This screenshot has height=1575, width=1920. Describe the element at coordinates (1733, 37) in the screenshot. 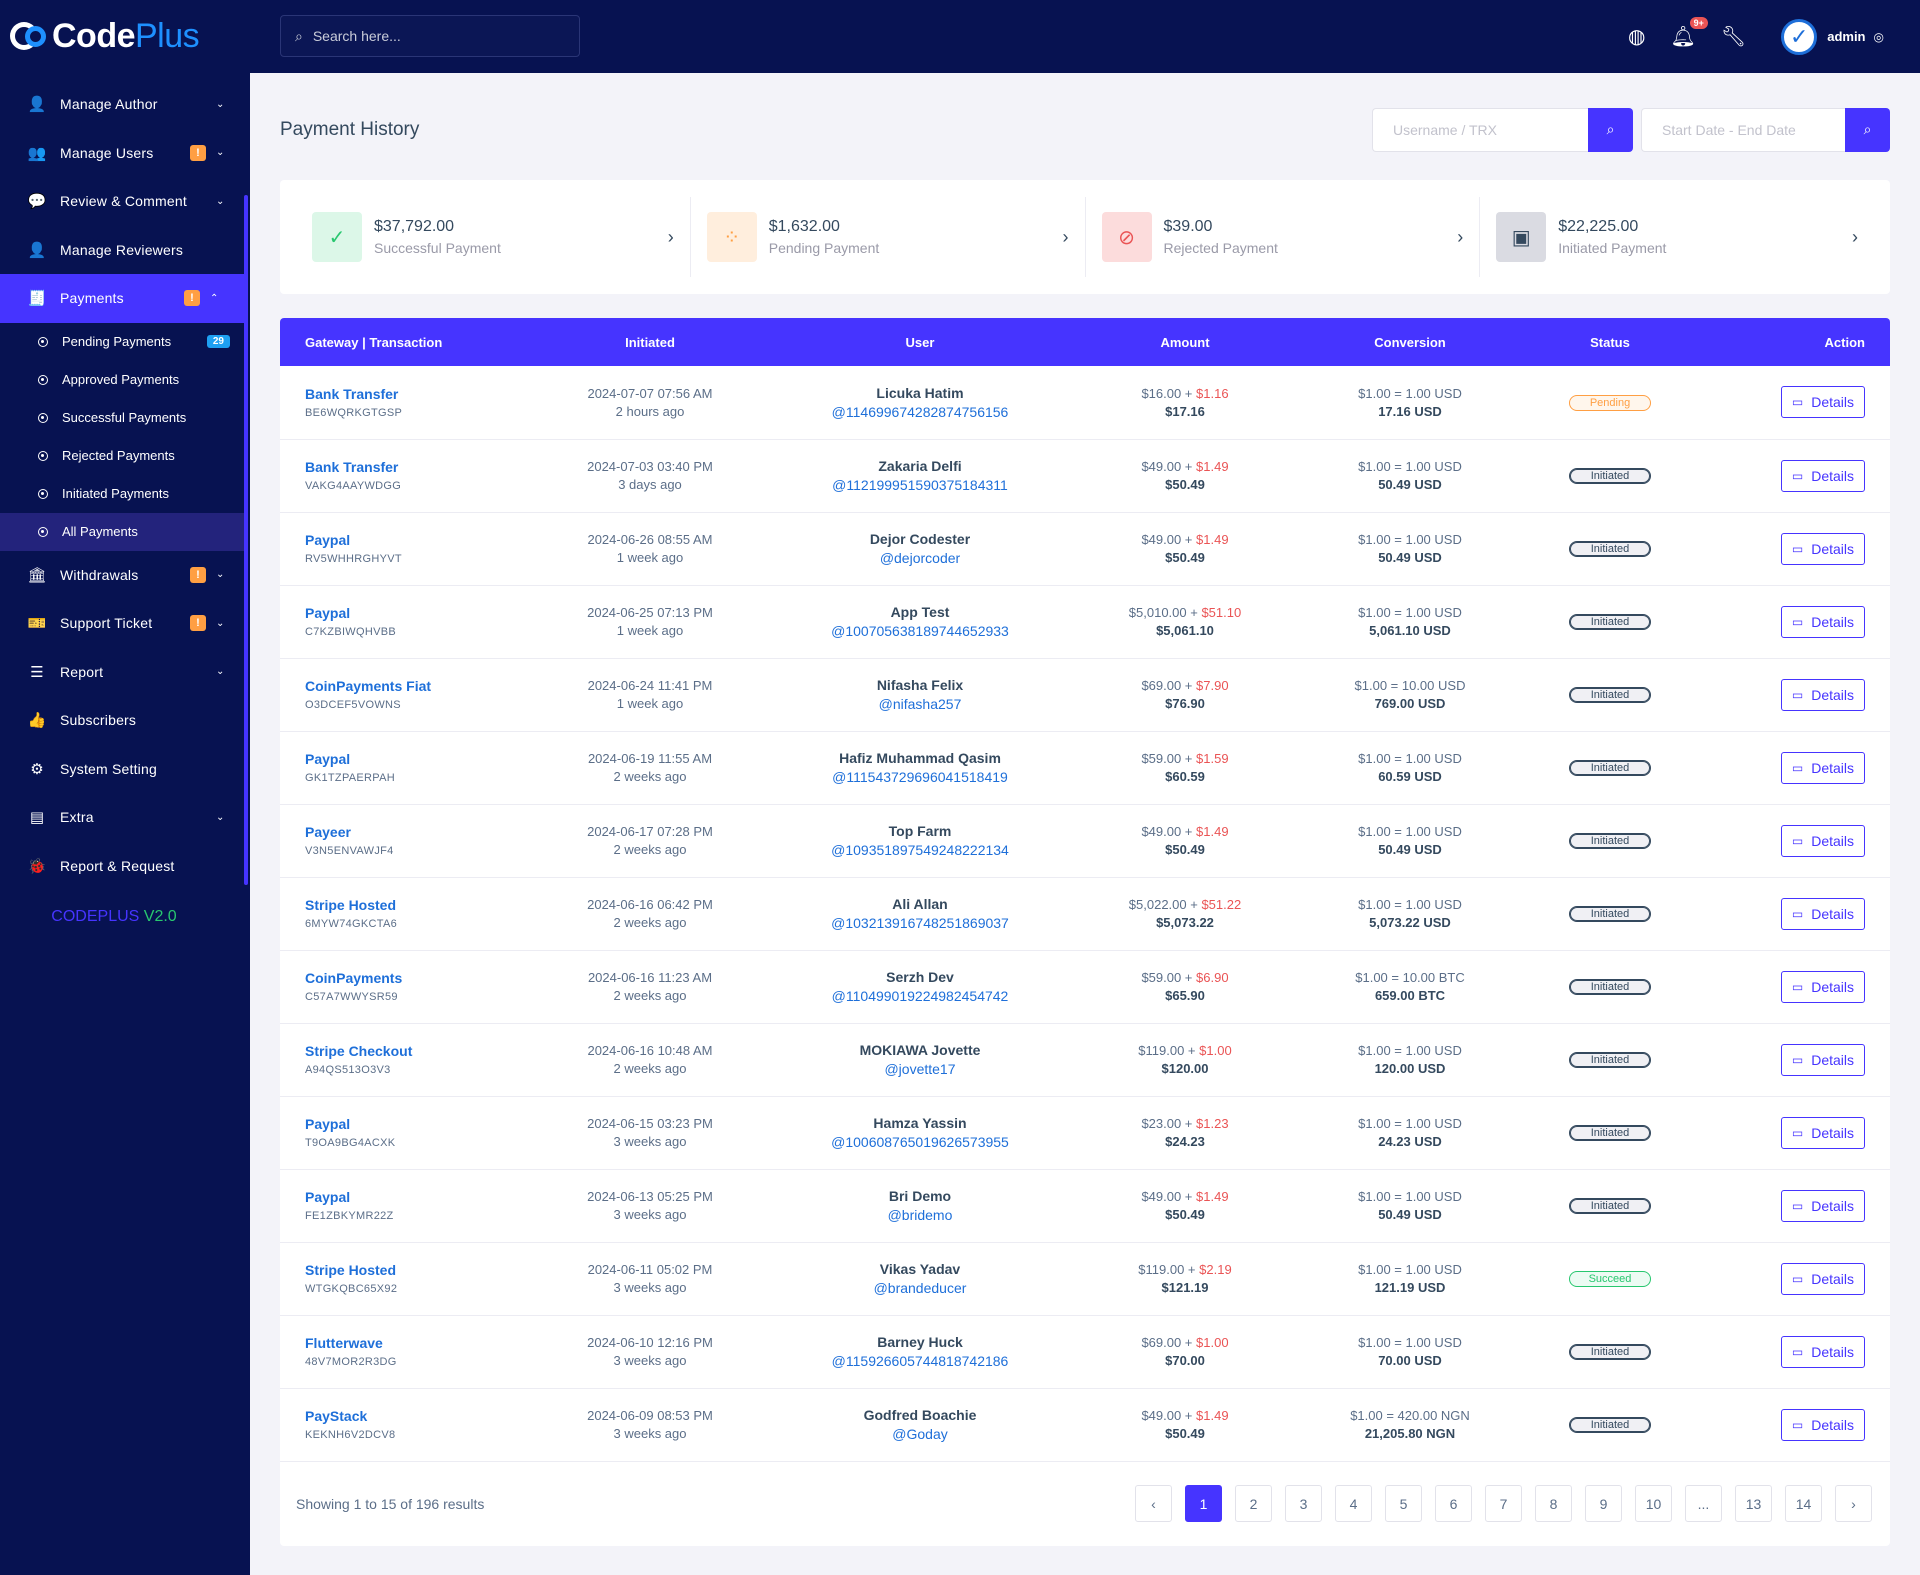

I see `wrench-icon: 🔧︎` at that location.